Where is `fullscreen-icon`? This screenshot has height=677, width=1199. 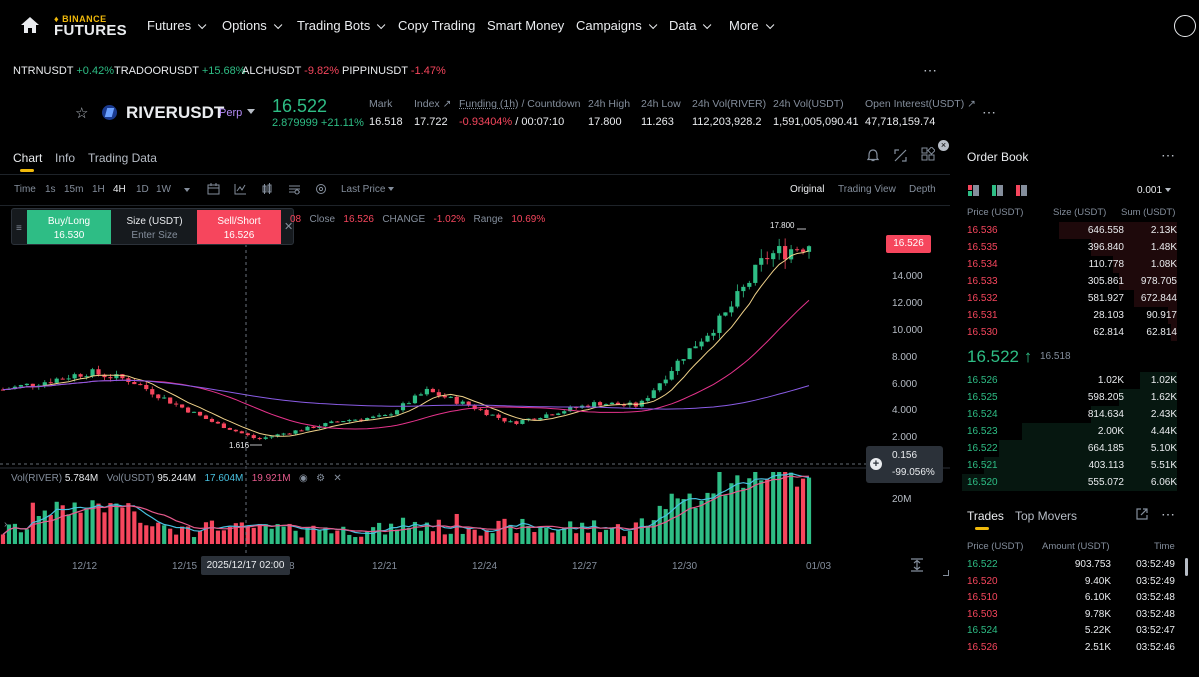
fullscreen-icon is located at coordinates (900, 155).